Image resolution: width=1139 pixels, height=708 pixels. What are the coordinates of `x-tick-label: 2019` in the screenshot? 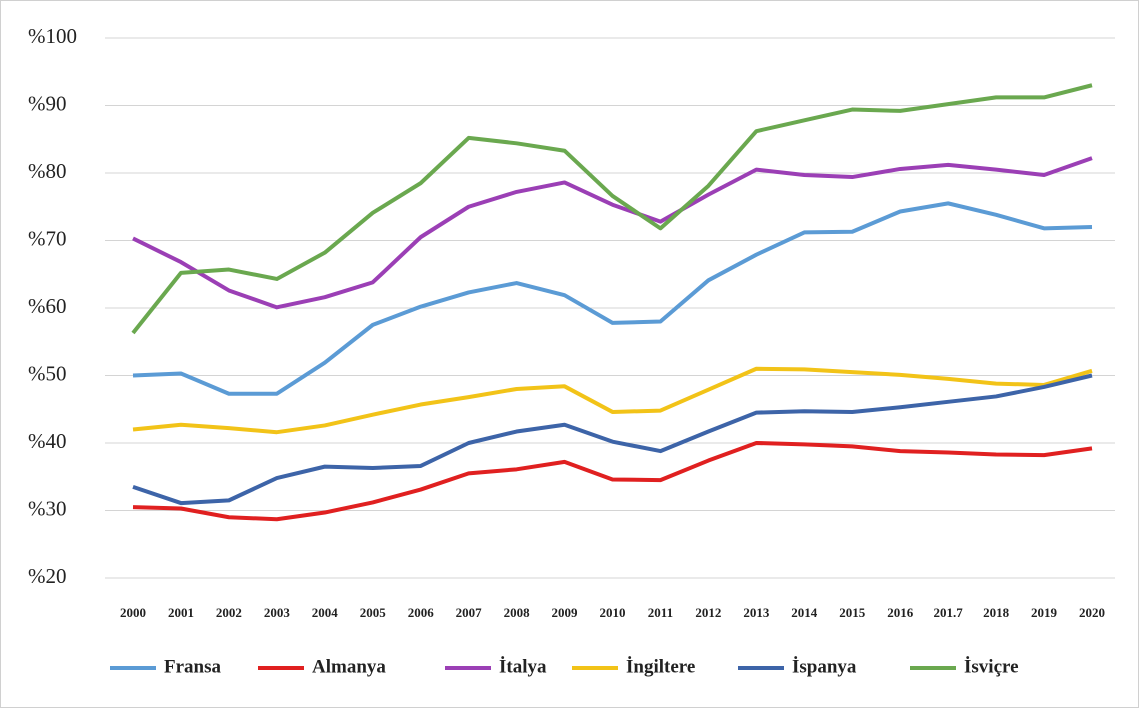 It's located at (1044, 612).